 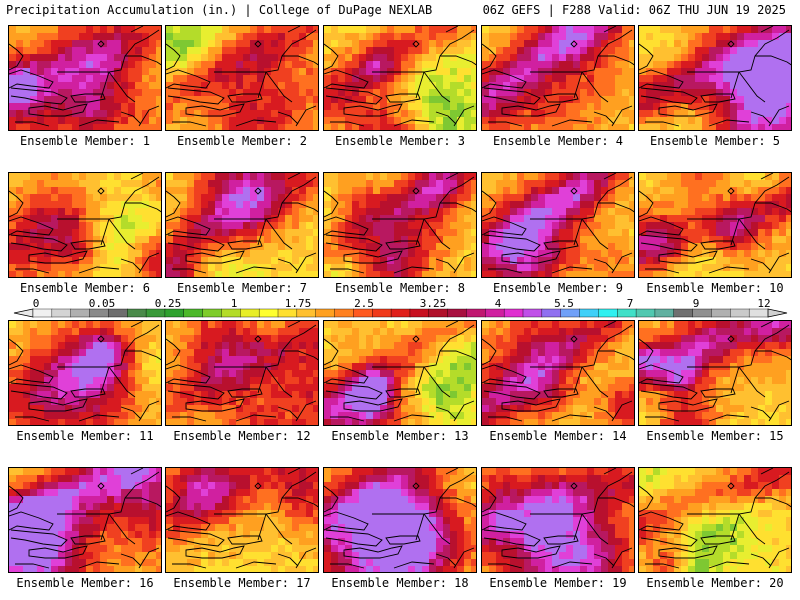 I want to click on colorbar-arrow-right, so click(x=777, y=313).